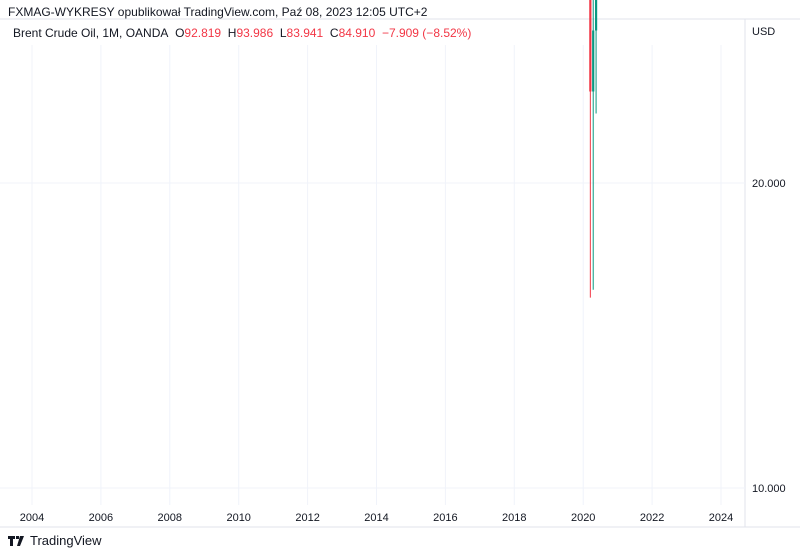  Describe the element at coordinates (255, 33) in the screenshot. I see `high-value: 93.986` at that location.